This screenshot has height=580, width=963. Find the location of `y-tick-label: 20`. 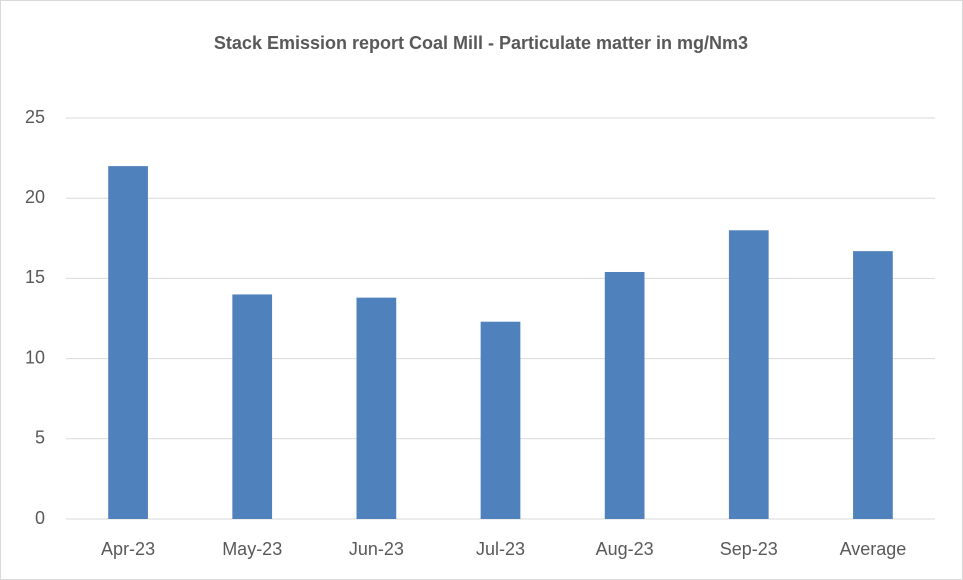

y-tick-label: 20 is located at coordinates (35, 197).